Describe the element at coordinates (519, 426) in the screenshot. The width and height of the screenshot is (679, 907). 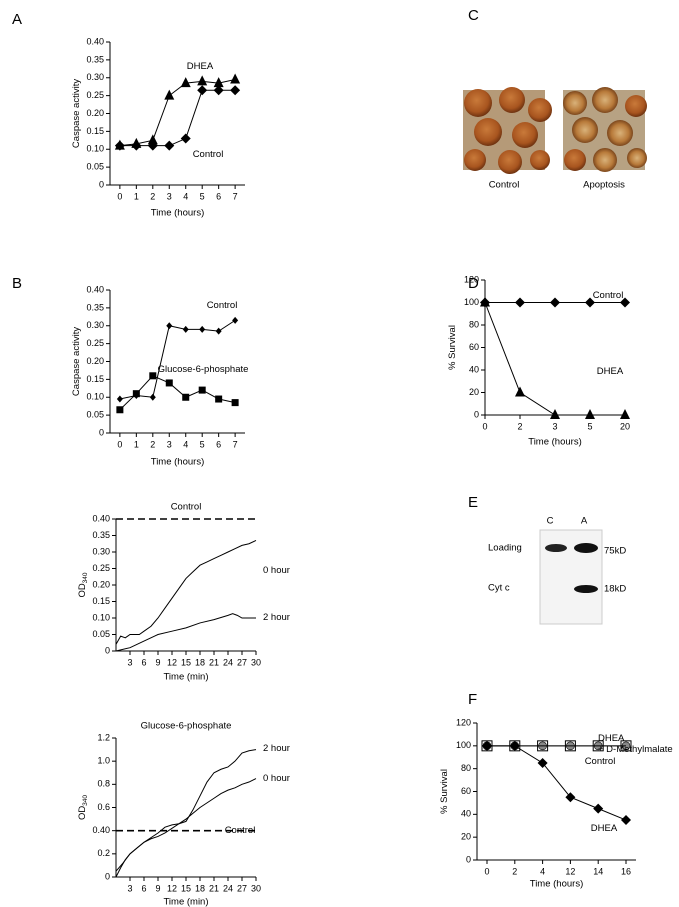
I see `x-tick-label: 2` at that location.